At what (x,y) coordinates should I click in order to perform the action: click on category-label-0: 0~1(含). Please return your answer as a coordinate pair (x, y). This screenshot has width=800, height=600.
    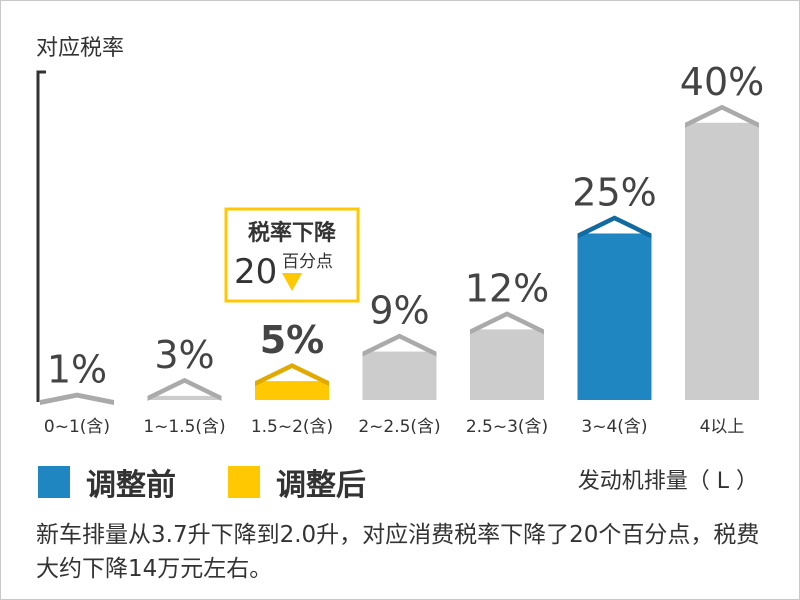
    Looking at the image, I should click on (77, 427).